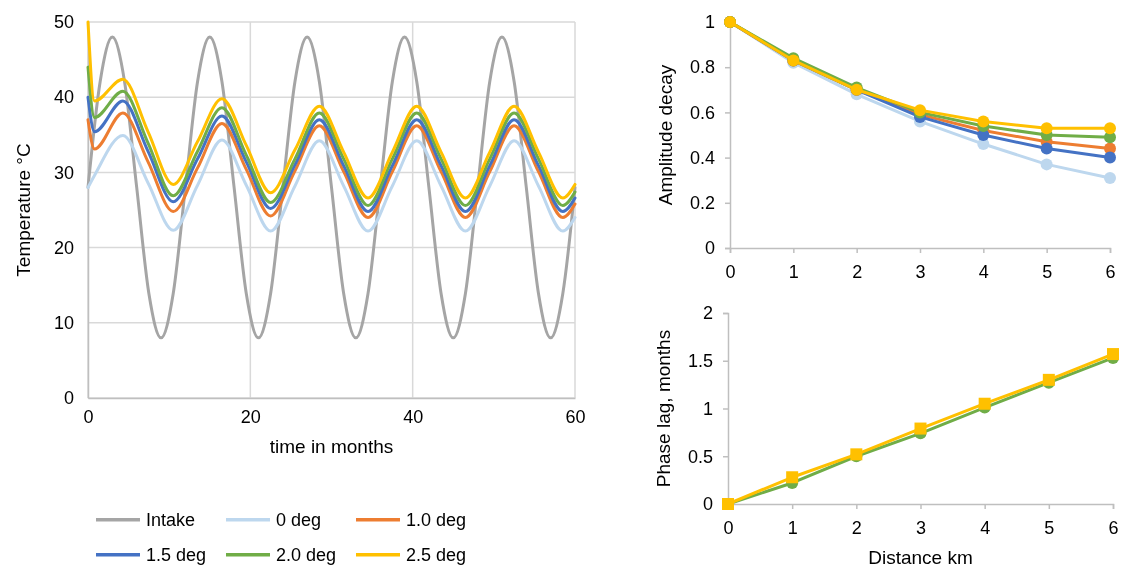 This screenshot has width=1127, height=580. I want to click on legend-label: 1.0 deg, so click(436, 519).